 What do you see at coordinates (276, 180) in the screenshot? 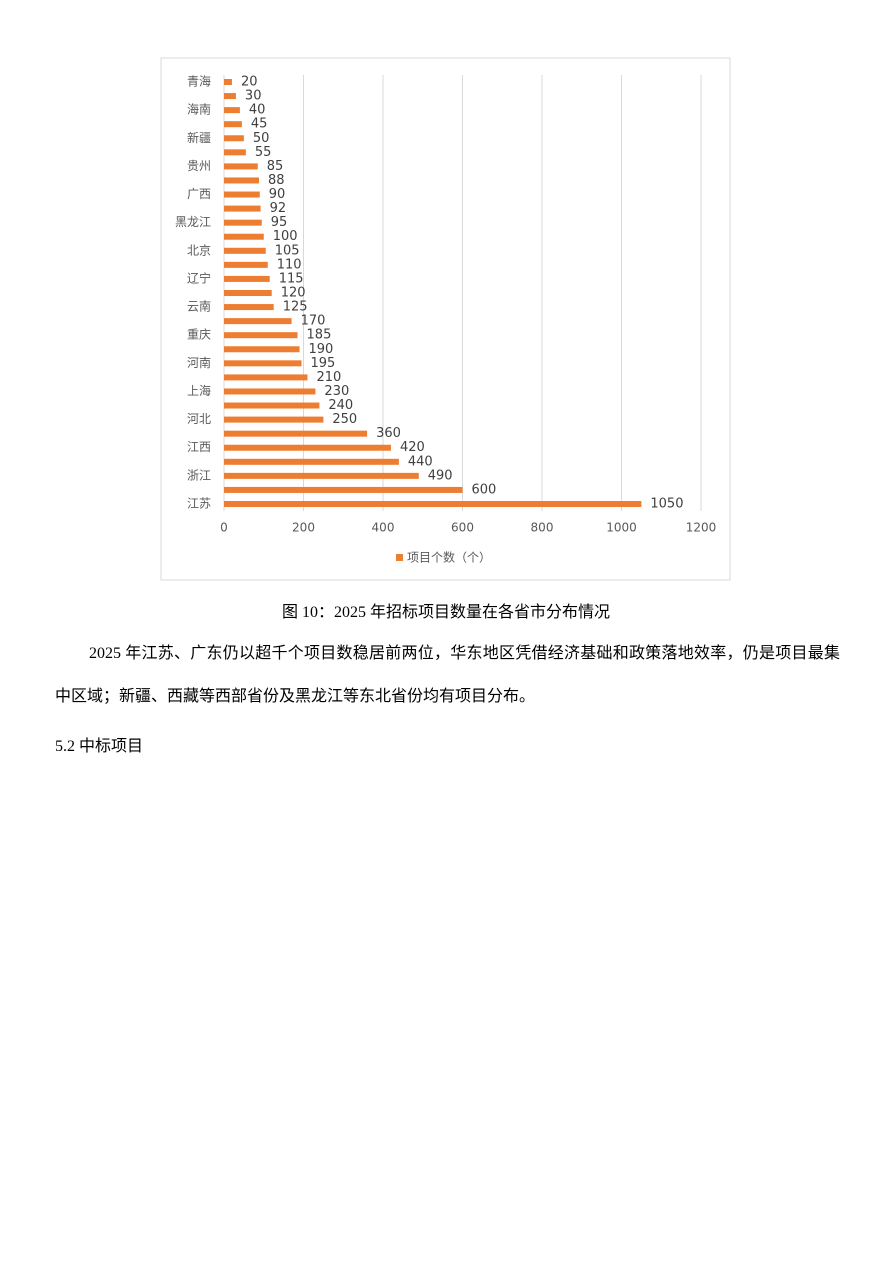
I see `data-label: 88` at bounding box center [276, 180].